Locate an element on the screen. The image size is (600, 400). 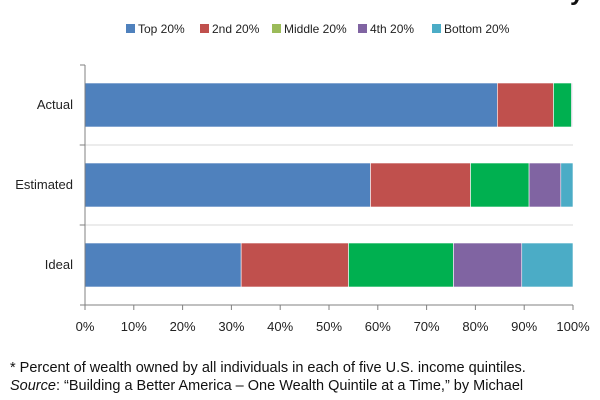
x-tick-label: 40% is located at coordinates (280, 326).